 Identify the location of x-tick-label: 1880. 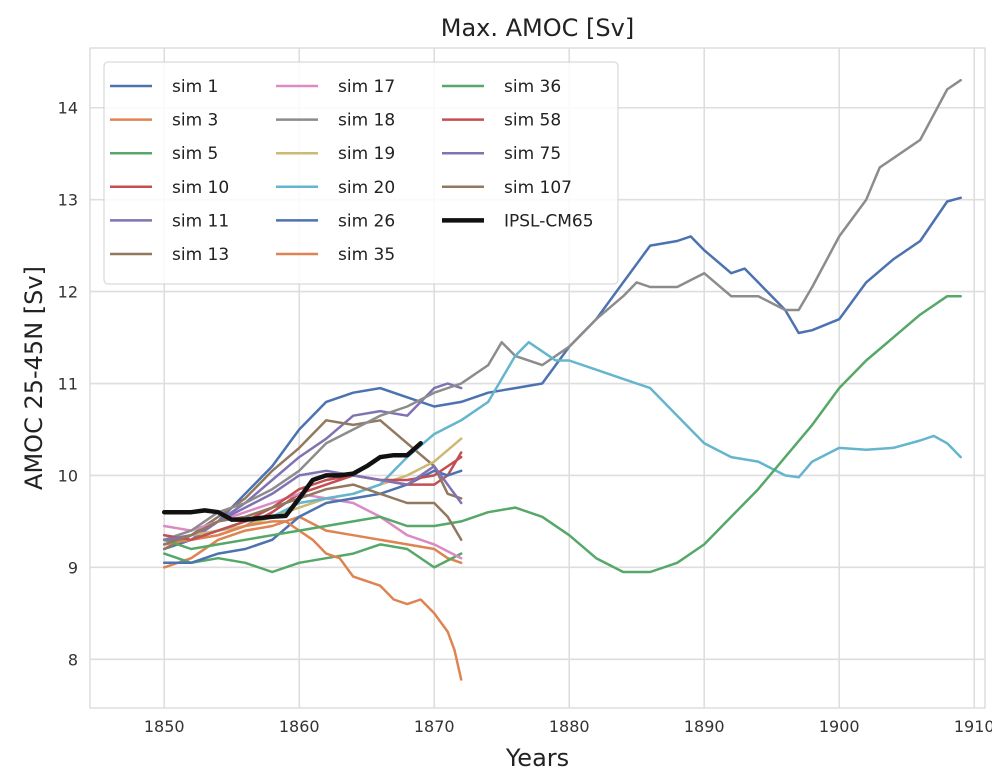
(569, 726).